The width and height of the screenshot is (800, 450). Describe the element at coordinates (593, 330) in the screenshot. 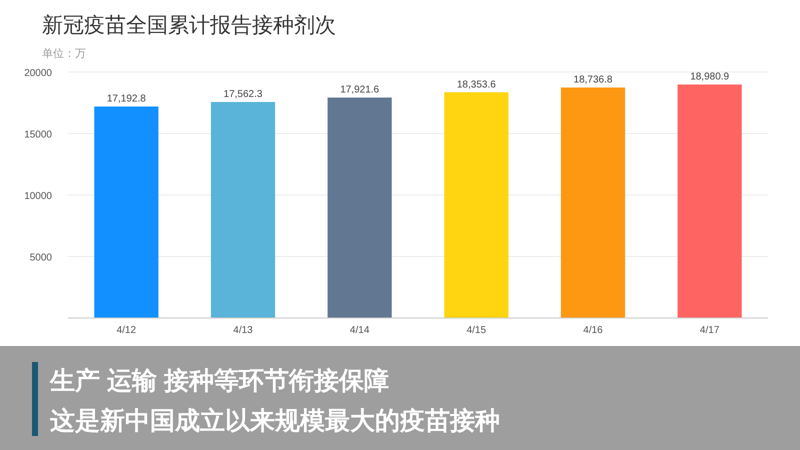

I see `x-tick-label: 4/16` at that location.